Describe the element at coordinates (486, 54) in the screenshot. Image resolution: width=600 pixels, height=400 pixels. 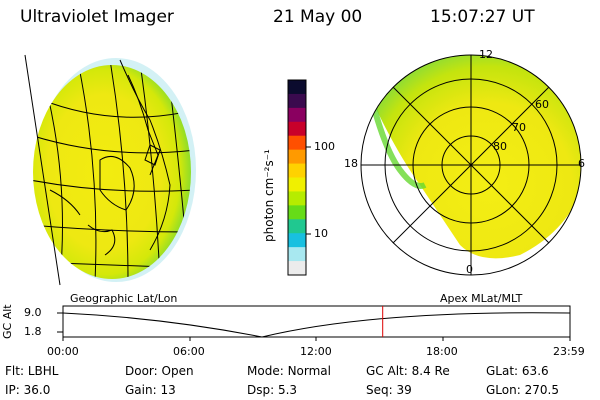
I see `mlt-label-12: 12` at that location.